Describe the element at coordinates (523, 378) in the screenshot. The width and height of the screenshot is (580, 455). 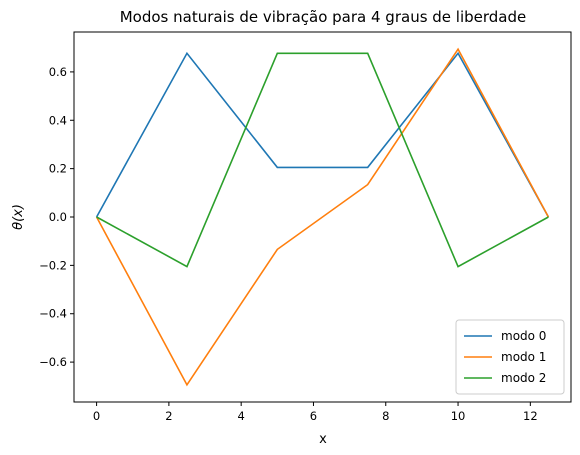
I see `legend-label-2: modo 2` at that location.